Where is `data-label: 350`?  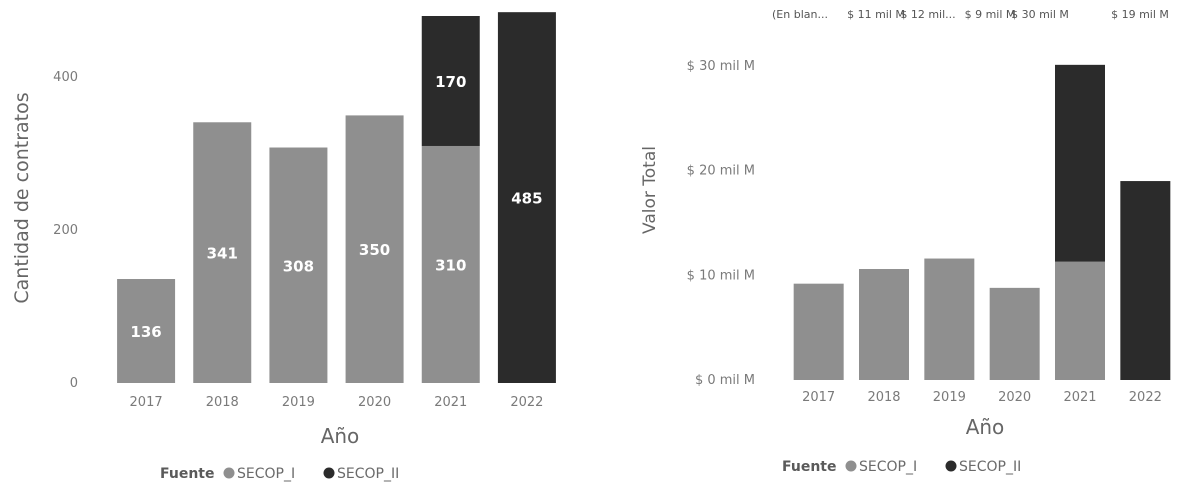
data-label: 350 is located at coordinates (374, 250).